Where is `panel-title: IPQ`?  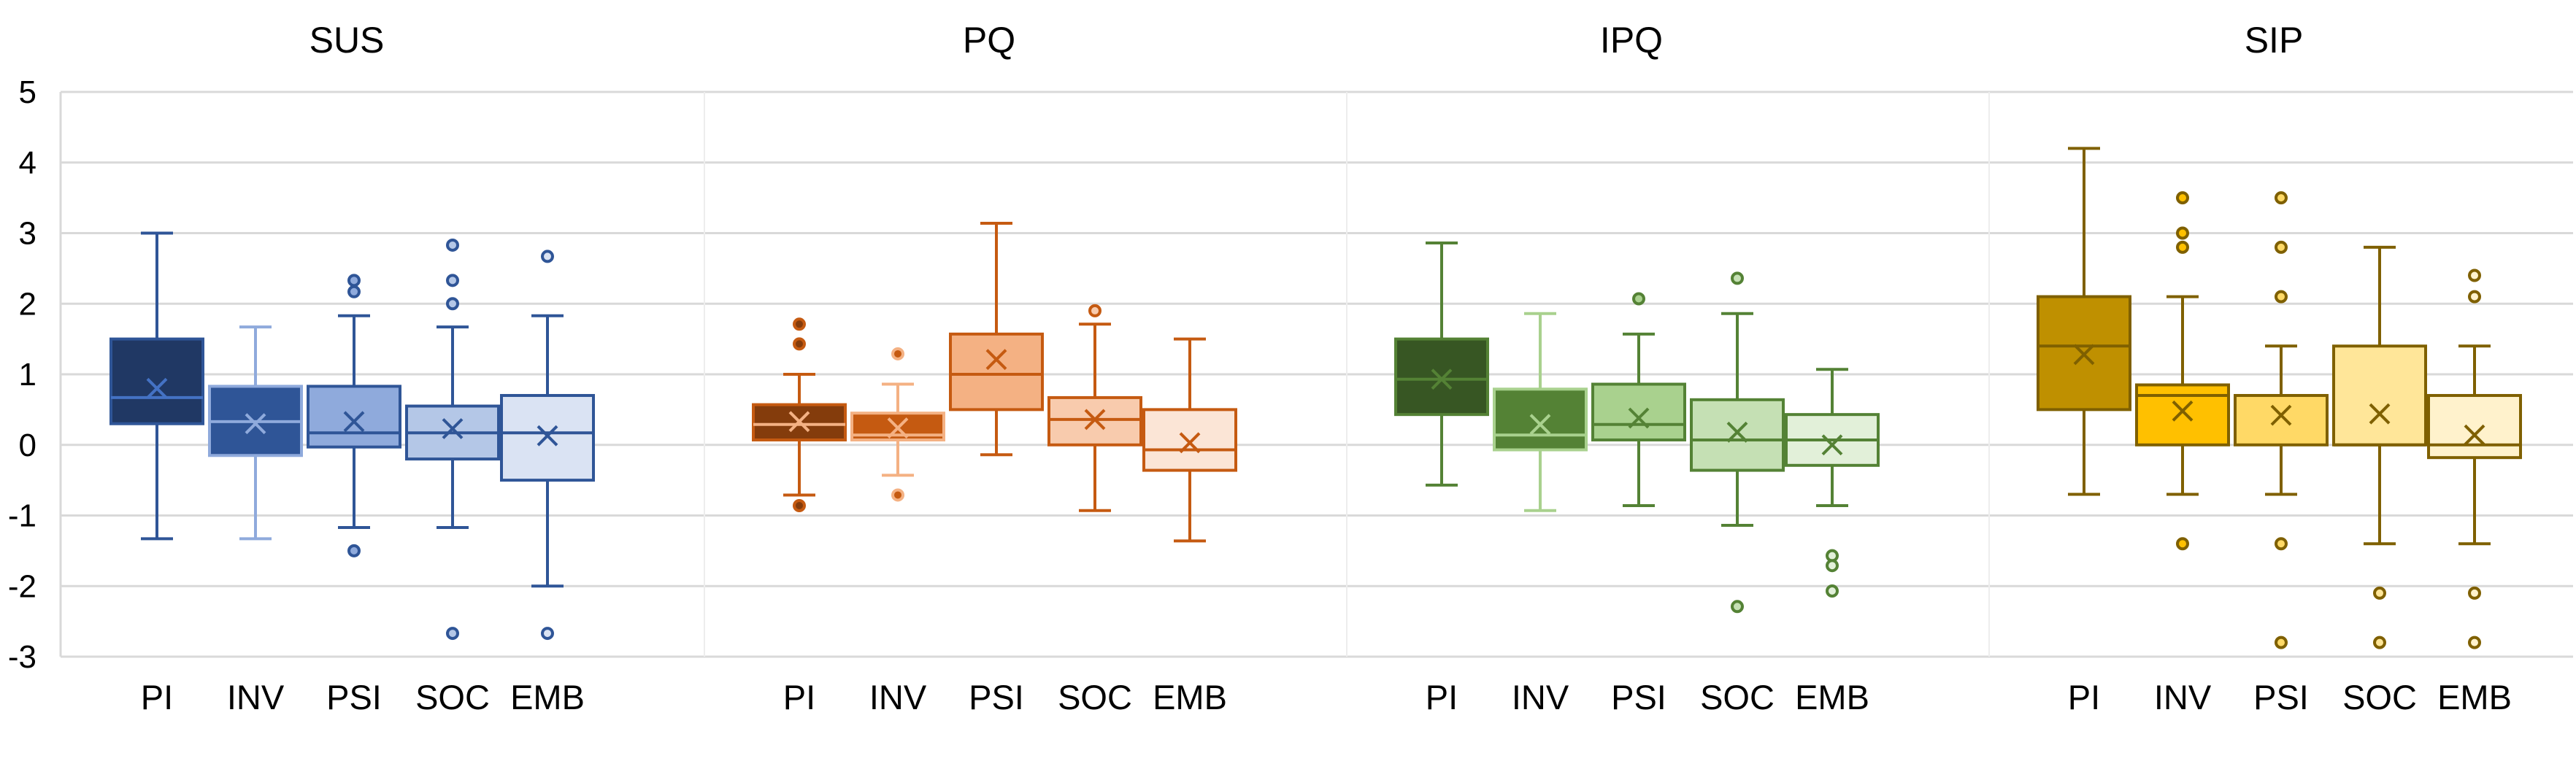 panel-title: IPQ is located at coordinates (1631, 40).